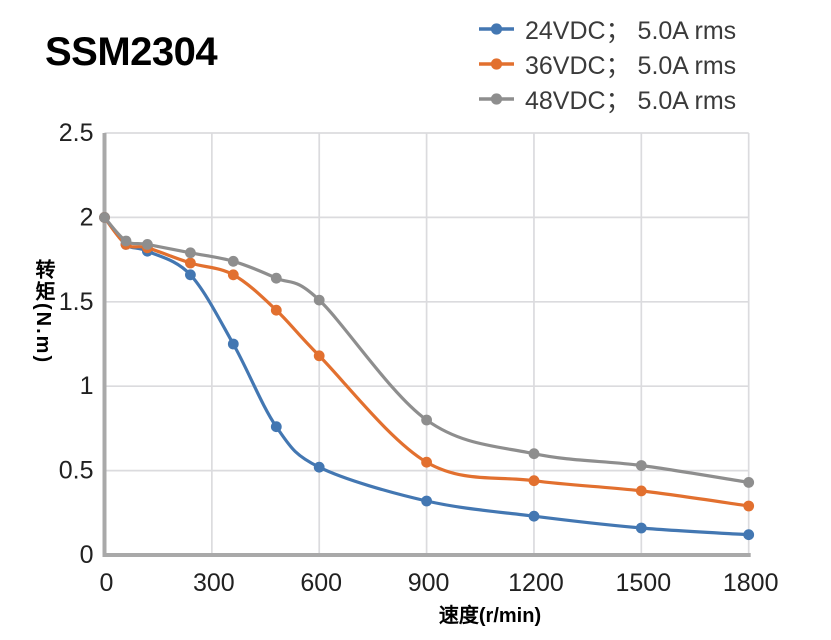  I want to click on x-axis-title: 速度(r/min), so click(490, 616).